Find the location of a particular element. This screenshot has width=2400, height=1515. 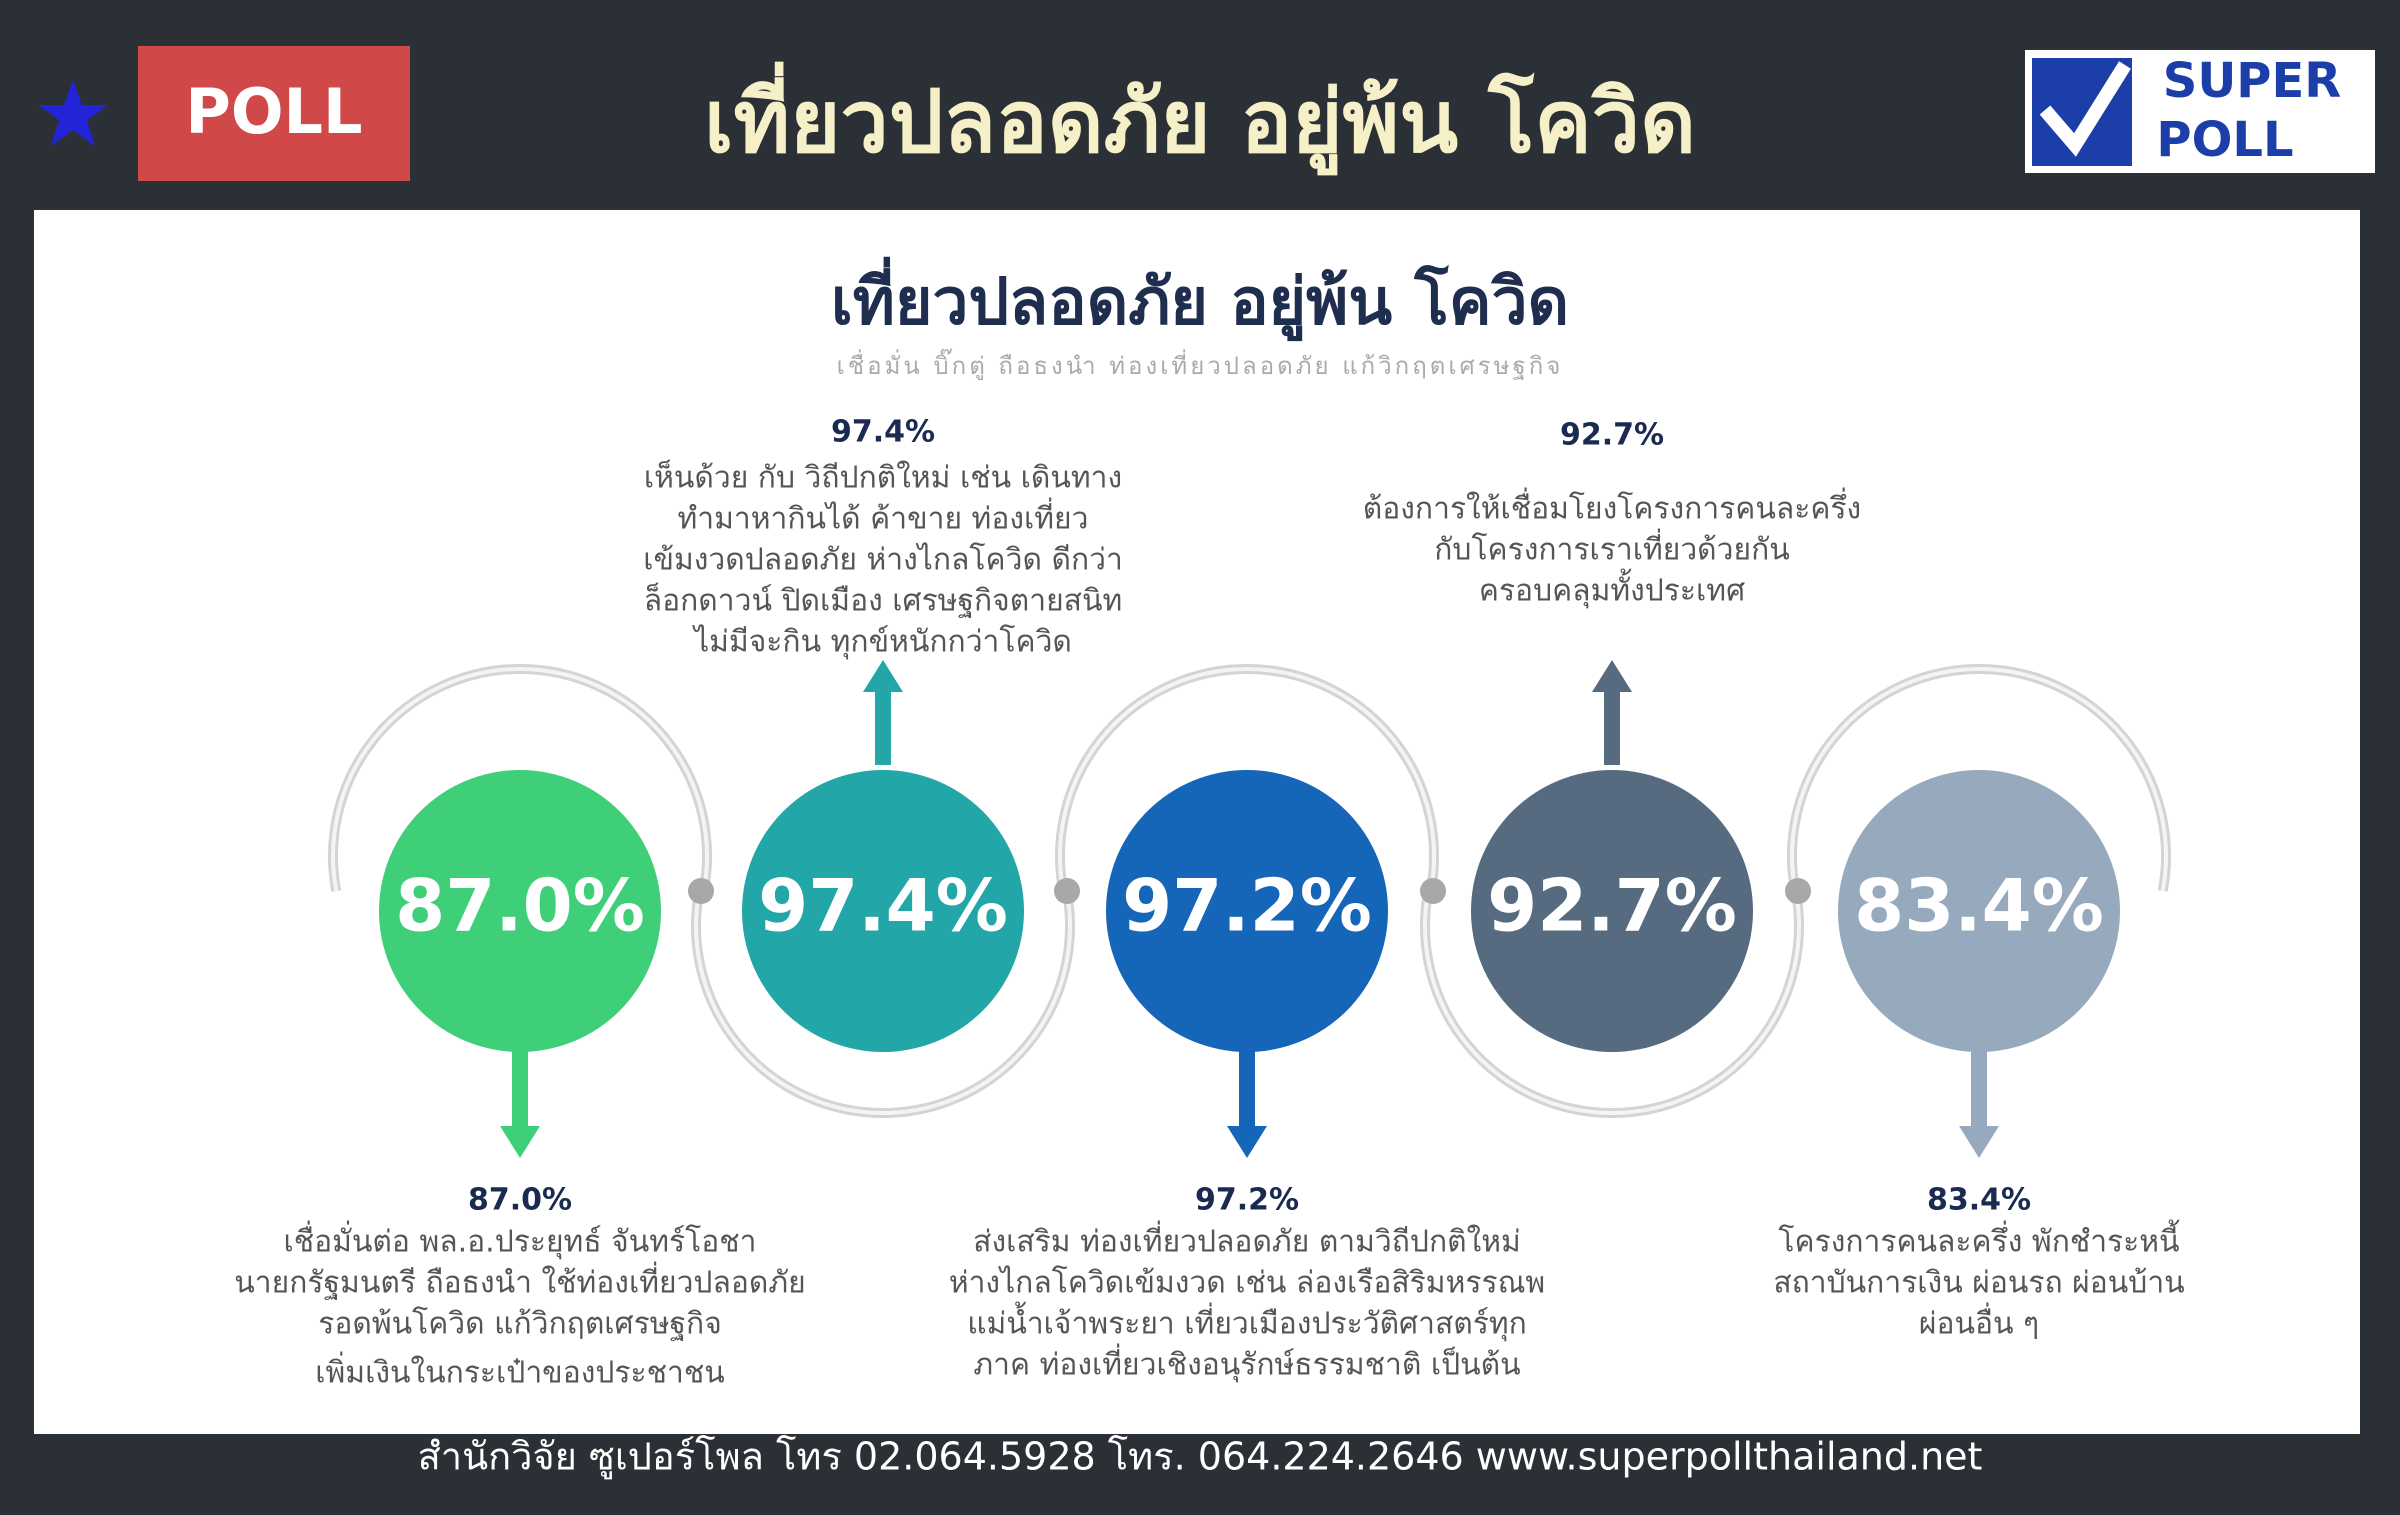

item-line: เห็นด้วย กับ วิถีปกติใหม่ เช่น เดินทาง is located at coordinates (883, 477).